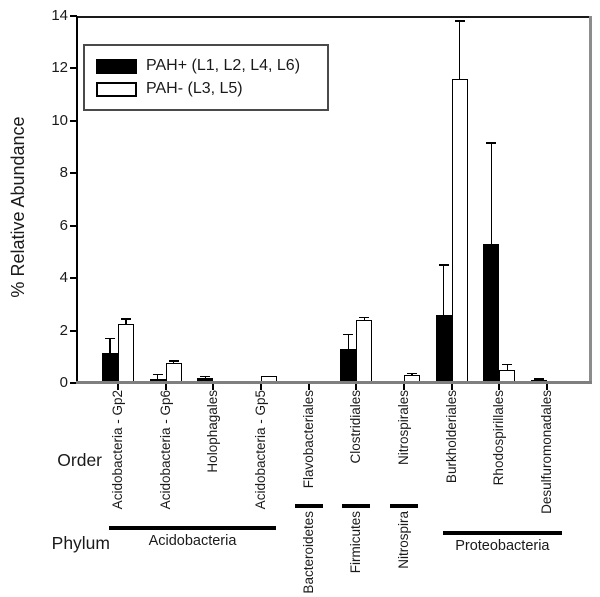  Describe the element at coordinates (334, 17) in the screenshot. I see `plot-top-border` at that location.